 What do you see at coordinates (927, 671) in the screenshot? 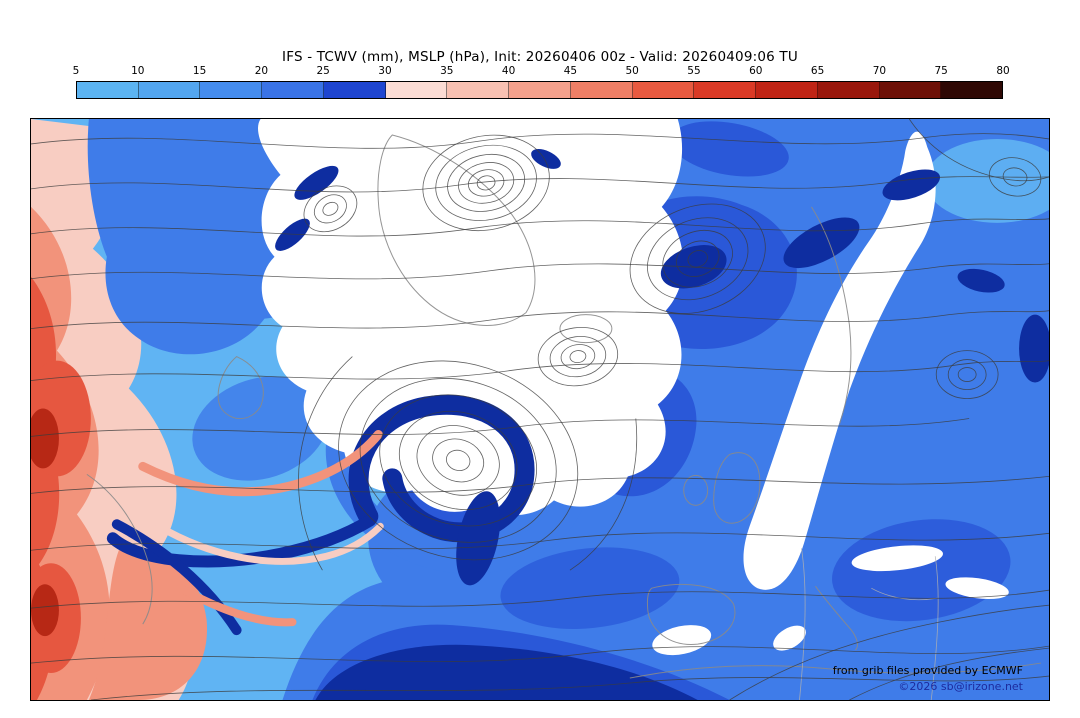
I see `credit-source: from grib files provided by ECMWF` at bounding box center [927, 671].